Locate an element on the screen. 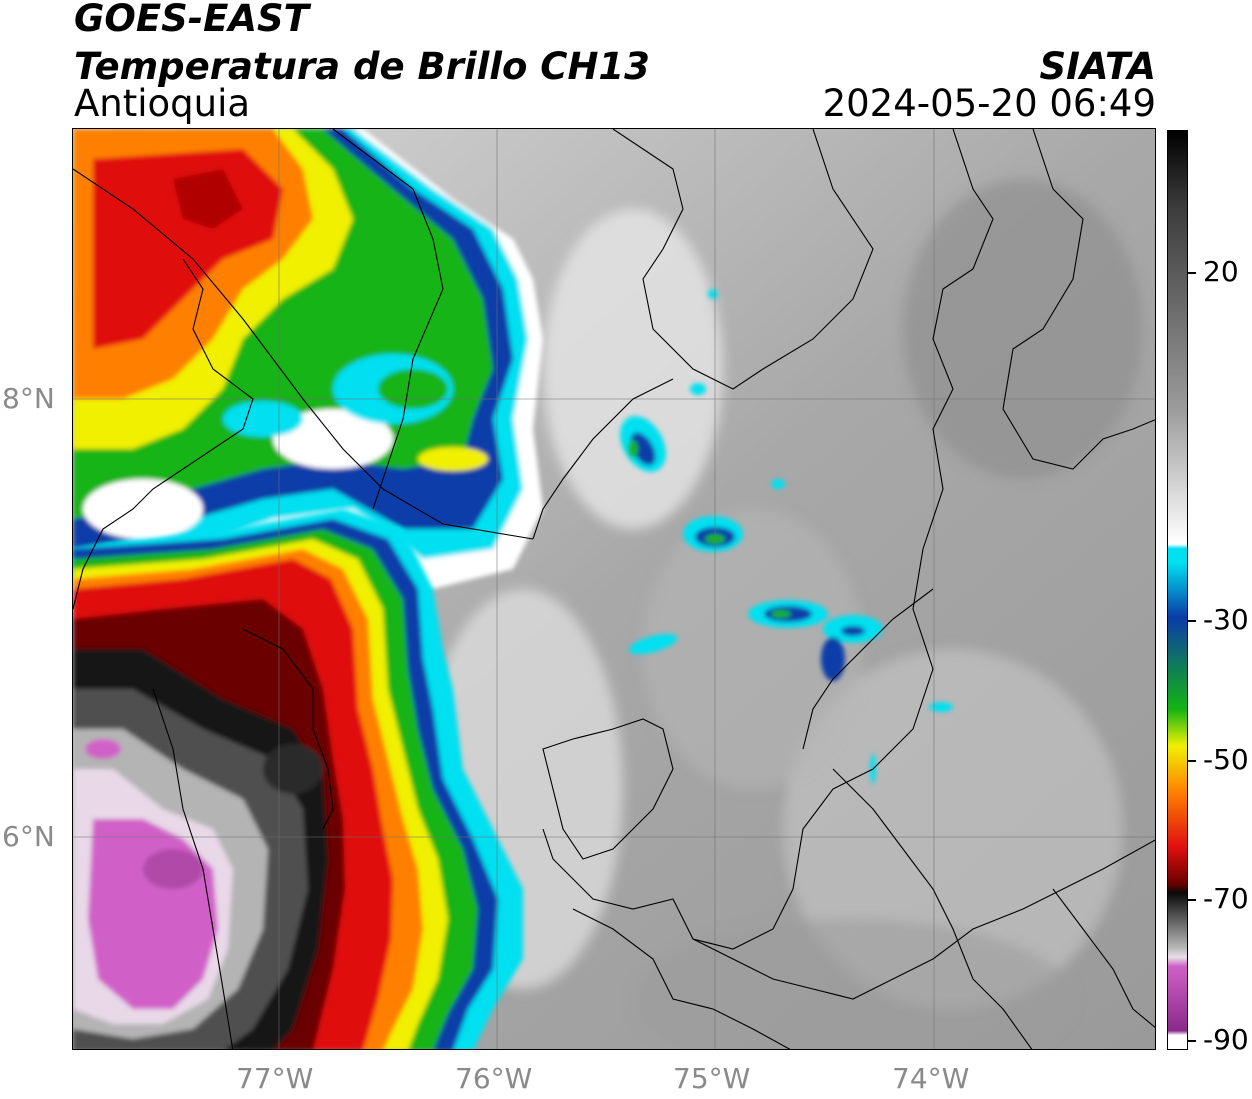  lat-label-8n: 8°N is located at coordinates (28, 398).